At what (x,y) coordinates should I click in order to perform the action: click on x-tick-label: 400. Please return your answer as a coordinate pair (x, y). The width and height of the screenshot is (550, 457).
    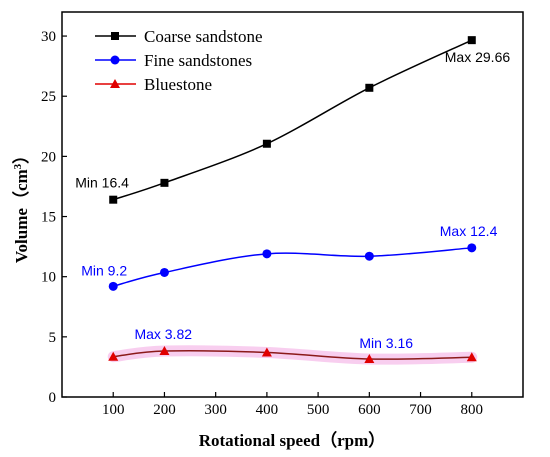
    Looking at the image, I should click on (267, 410).